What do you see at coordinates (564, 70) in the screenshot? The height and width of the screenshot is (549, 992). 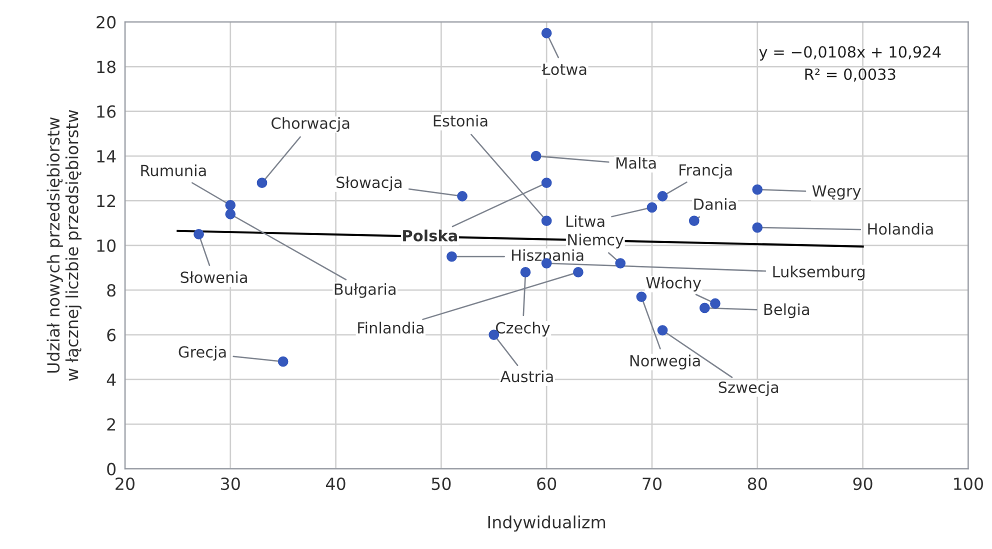 I see `annotation: Łotwa` at bounding box center [564, 70].